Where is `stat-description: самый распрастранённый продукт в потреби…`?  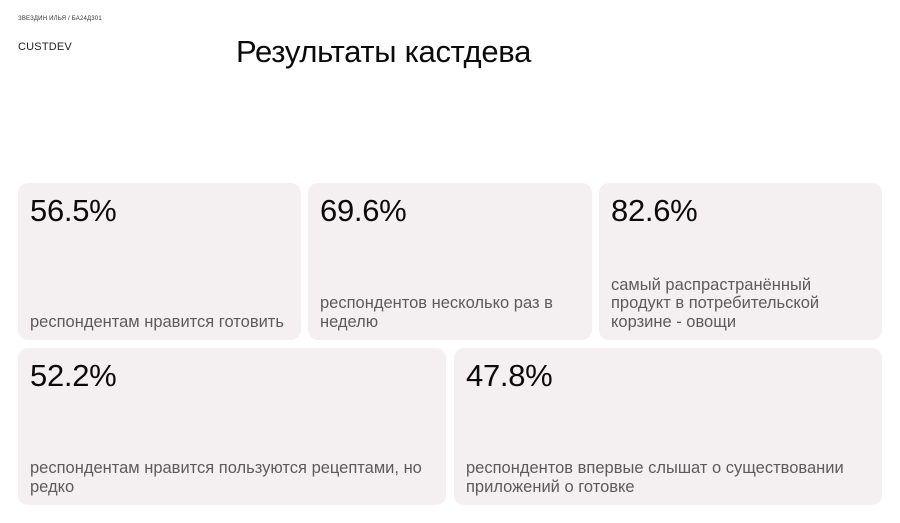
stat-description: самый распрастранённый продукт в потреби… is located at coordinates (715, 303).